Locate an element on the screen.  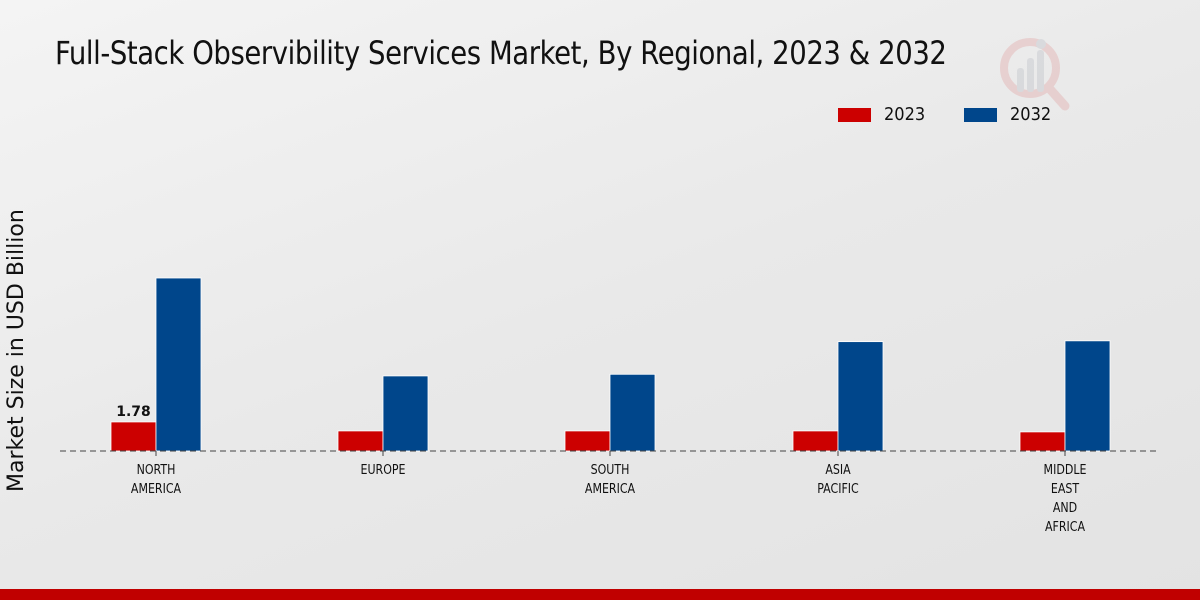
x-tick-label: NORTH AMERICA is located at coordinates (156, 479).